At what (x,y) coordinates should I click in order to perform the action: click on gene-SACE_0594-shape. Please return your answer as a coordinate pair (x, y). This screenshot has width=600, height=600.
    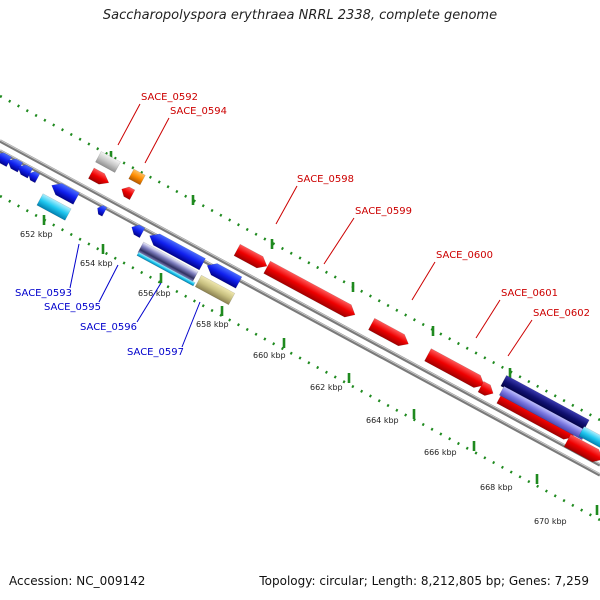
    Looking at the image, I should click on (137, 177).